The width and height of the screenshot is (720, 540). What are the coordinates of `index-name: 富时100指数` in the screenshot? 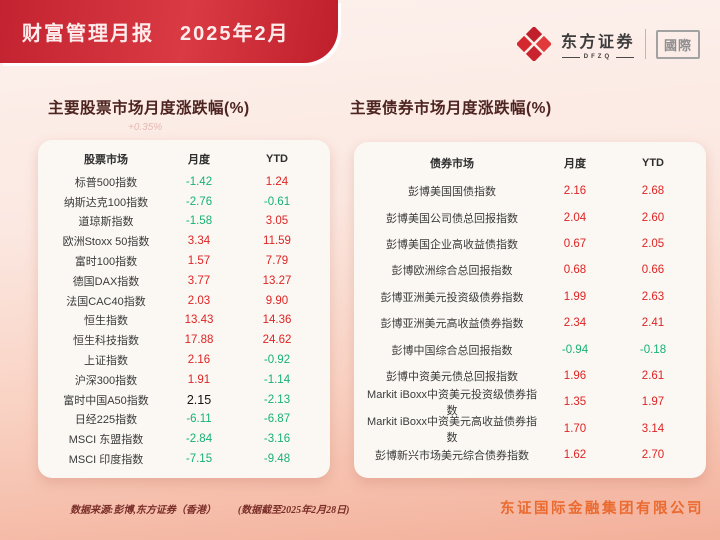 It's located at (106, 262).